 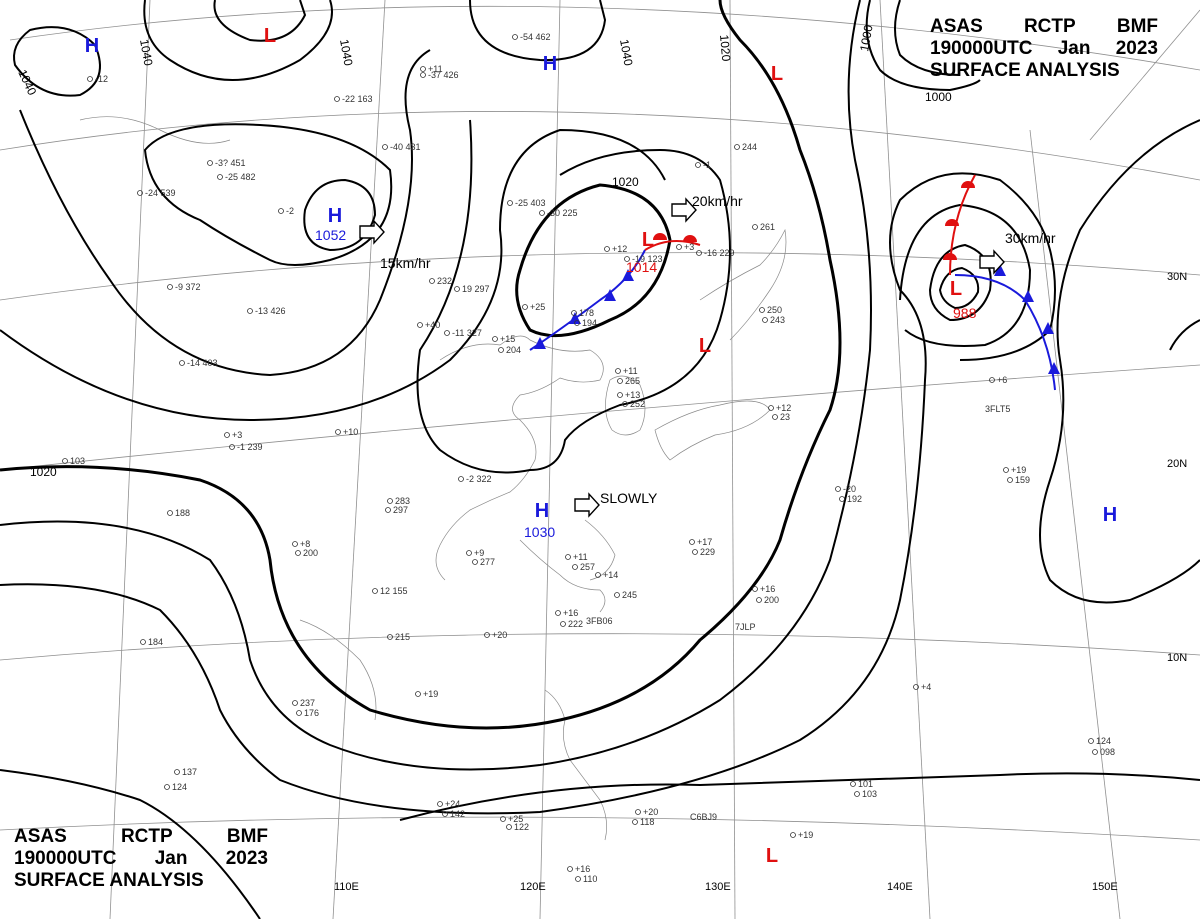 I want to click on station-obs-label: 159, so click(x=1022, y=480).